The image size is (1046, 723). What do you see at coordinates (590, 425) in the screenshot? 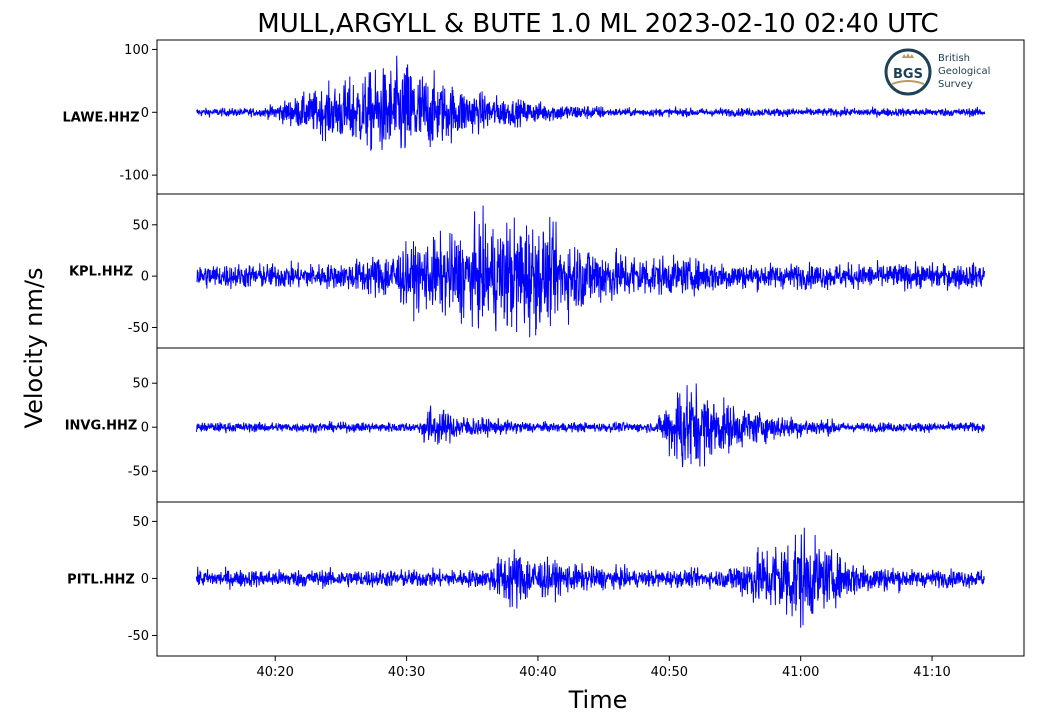
I see `waveform-invg-hhz` at bounding box center [590, 425].